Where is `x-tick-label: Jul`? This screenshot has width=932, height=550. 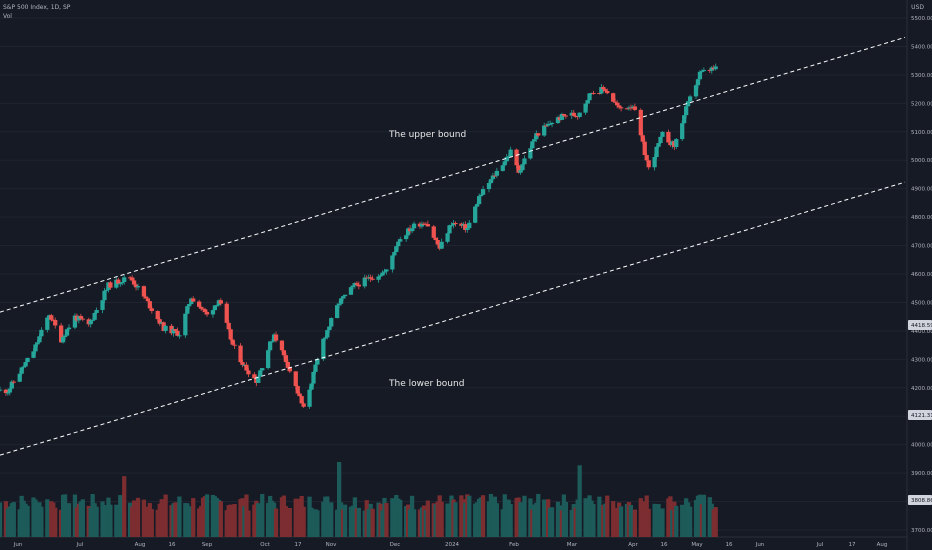 x-tick-label: Jul is located at coordinates (80, 545).